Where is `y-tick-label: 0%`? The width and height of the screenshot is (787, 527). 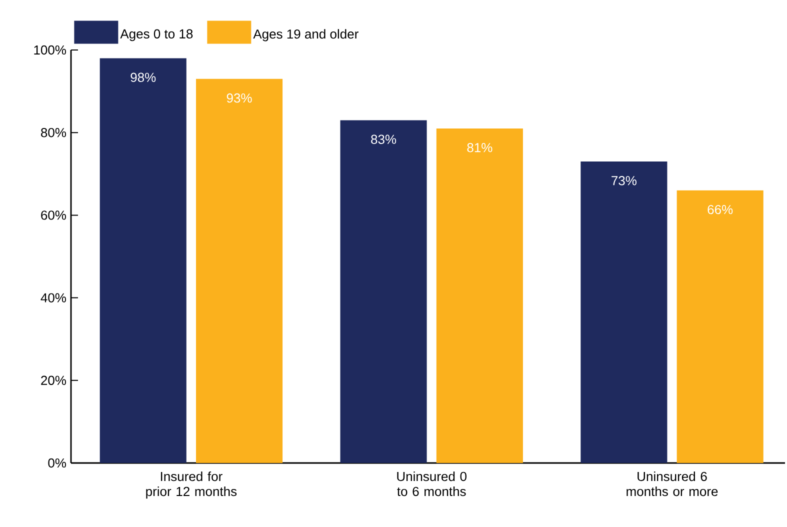
y-tick-label: 0% is located at coordinates (57, 463).